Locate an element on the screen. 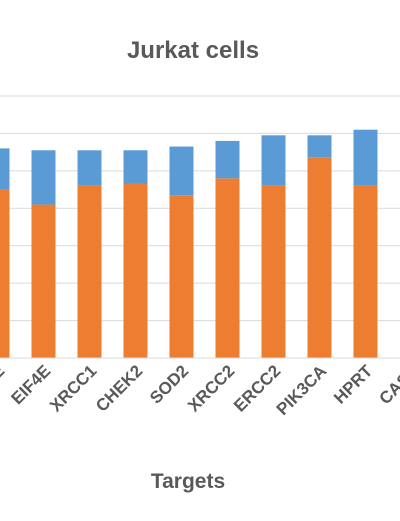 The height and width of the screenshot is (521, 400). bar-segment-series-1-hprt is located at coordinates (365, 271).